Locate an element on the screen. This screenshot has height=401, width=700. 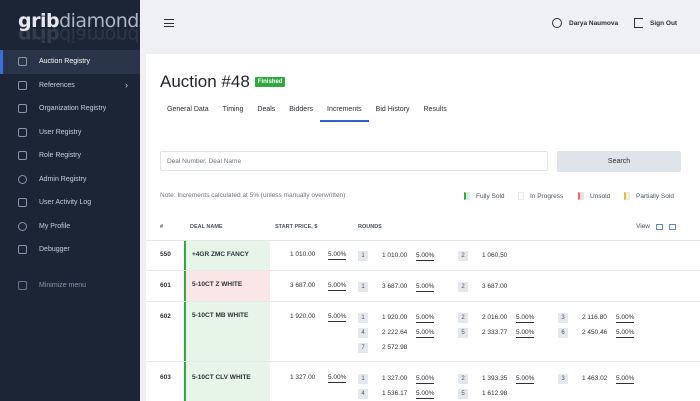
tab-bid-history: Bid History is located at coordinates (392, 109).